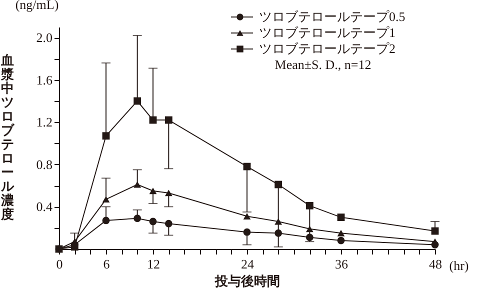 Image resolution: width=480 pixels, height=296 pixels. What do you see at coordinates (332, 16) in the screenshot?
I see `legend-label: ツロブテロールテープ0.5` at bounding box center [332, 16].